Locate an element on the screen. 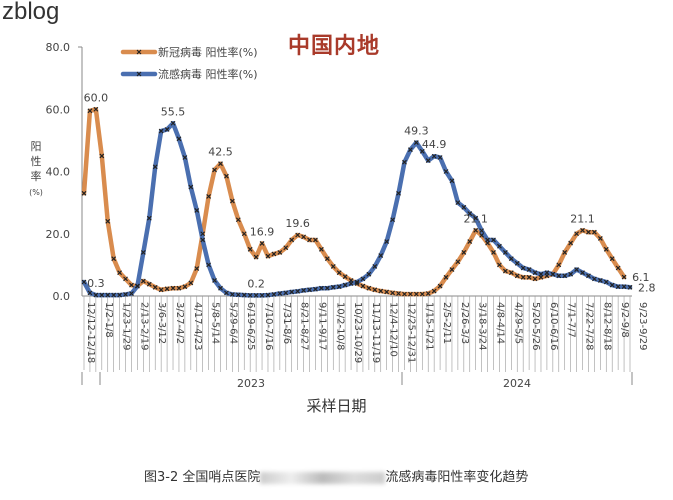 Image resolution: width=673 pixels, height=500 pixels. x-tick-label: 2/5-2/11 is located at coordinates (446, 323).